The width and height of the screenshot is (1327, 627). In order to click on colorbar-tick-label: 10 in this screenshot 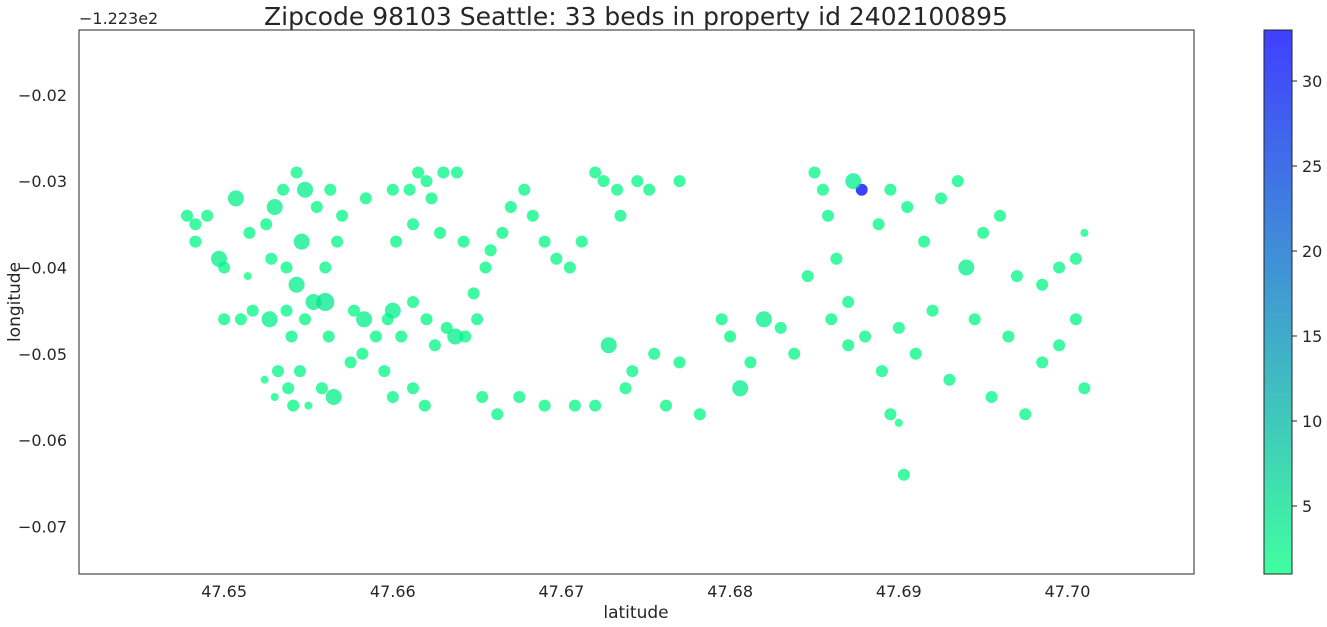, I will do `click(1312, 421)`.